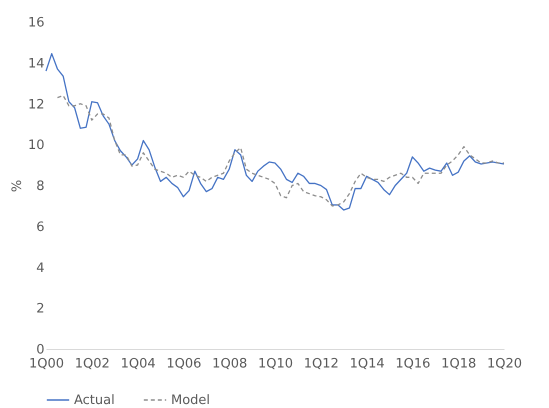 This screenshot has height=408, width=549. What do you see at coordinates (36, 64) in the screenshot?
I see `y-tick-label: 14` at bounding box center [36, 64].